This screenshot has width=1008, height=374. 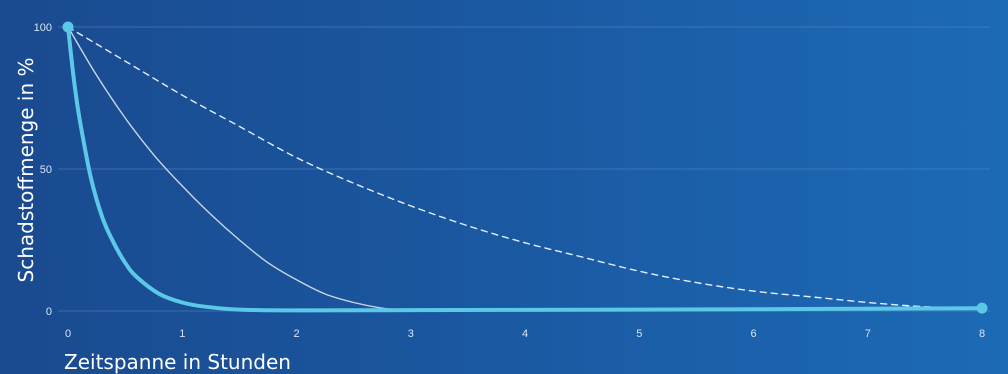 I want to click on x-tick-label: 3, so click(x=411, y=334).